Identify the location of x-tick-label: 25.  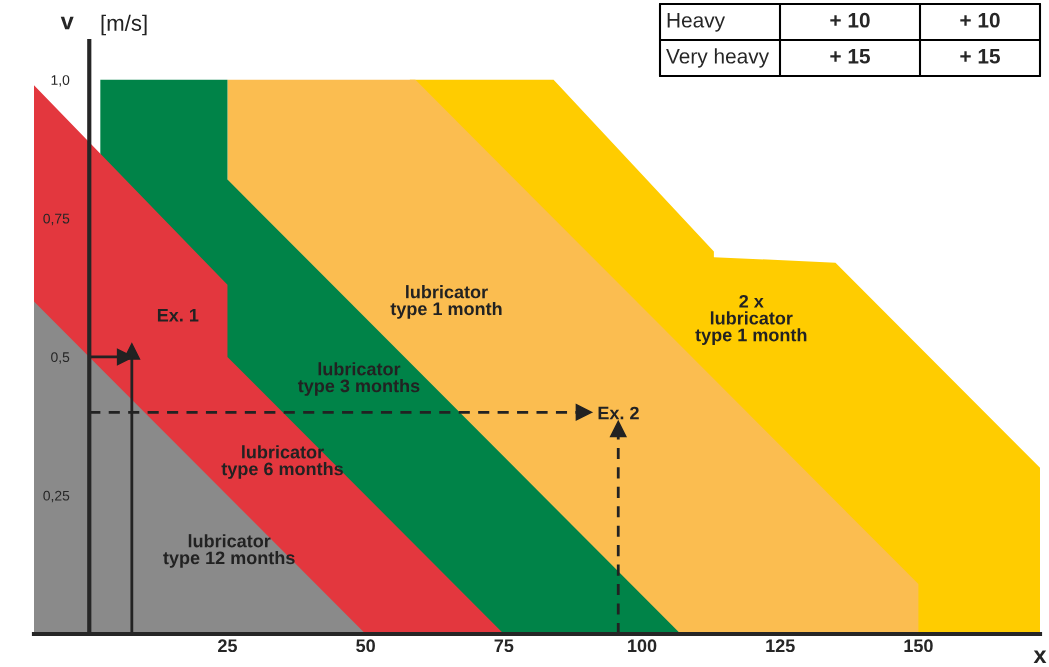
(227, 646).